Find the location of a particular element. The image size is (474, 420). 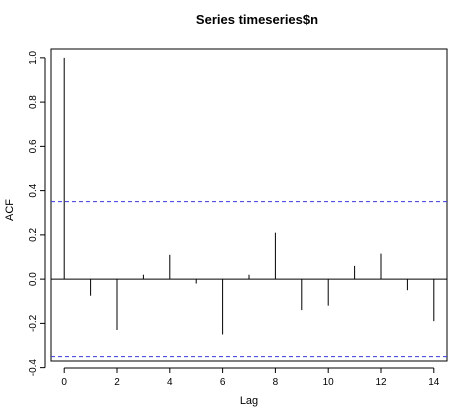

chart-title: Series timeseries$n is located at coordinates (257, 19).